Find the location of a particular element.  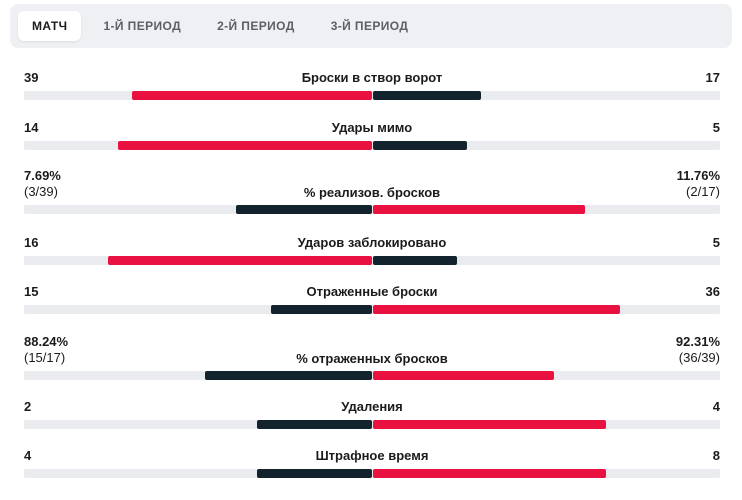

stat-away-value: 4 is located at coordinates (716, 407).